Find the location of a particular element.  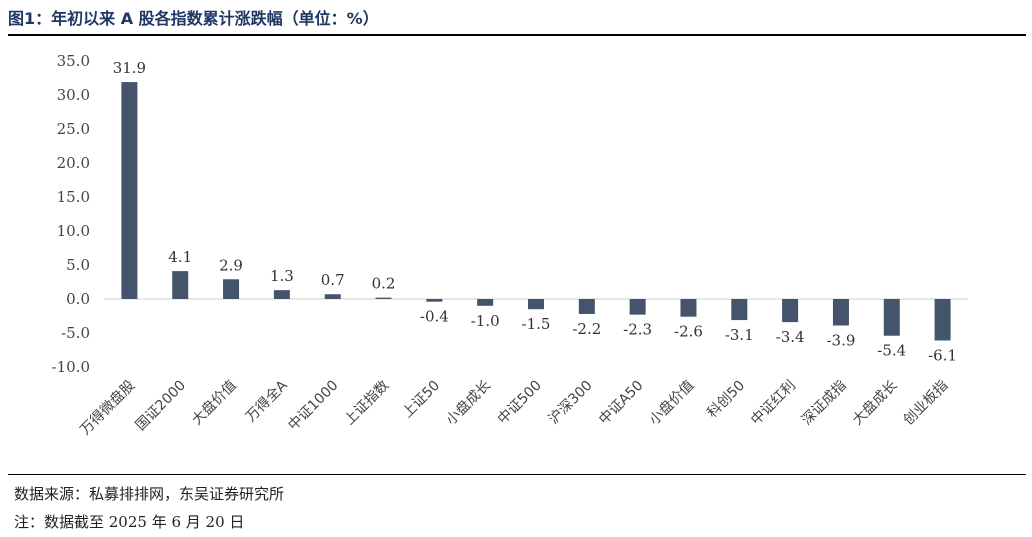

category-label: 大盘价值 is located at coordinates (214, 403).